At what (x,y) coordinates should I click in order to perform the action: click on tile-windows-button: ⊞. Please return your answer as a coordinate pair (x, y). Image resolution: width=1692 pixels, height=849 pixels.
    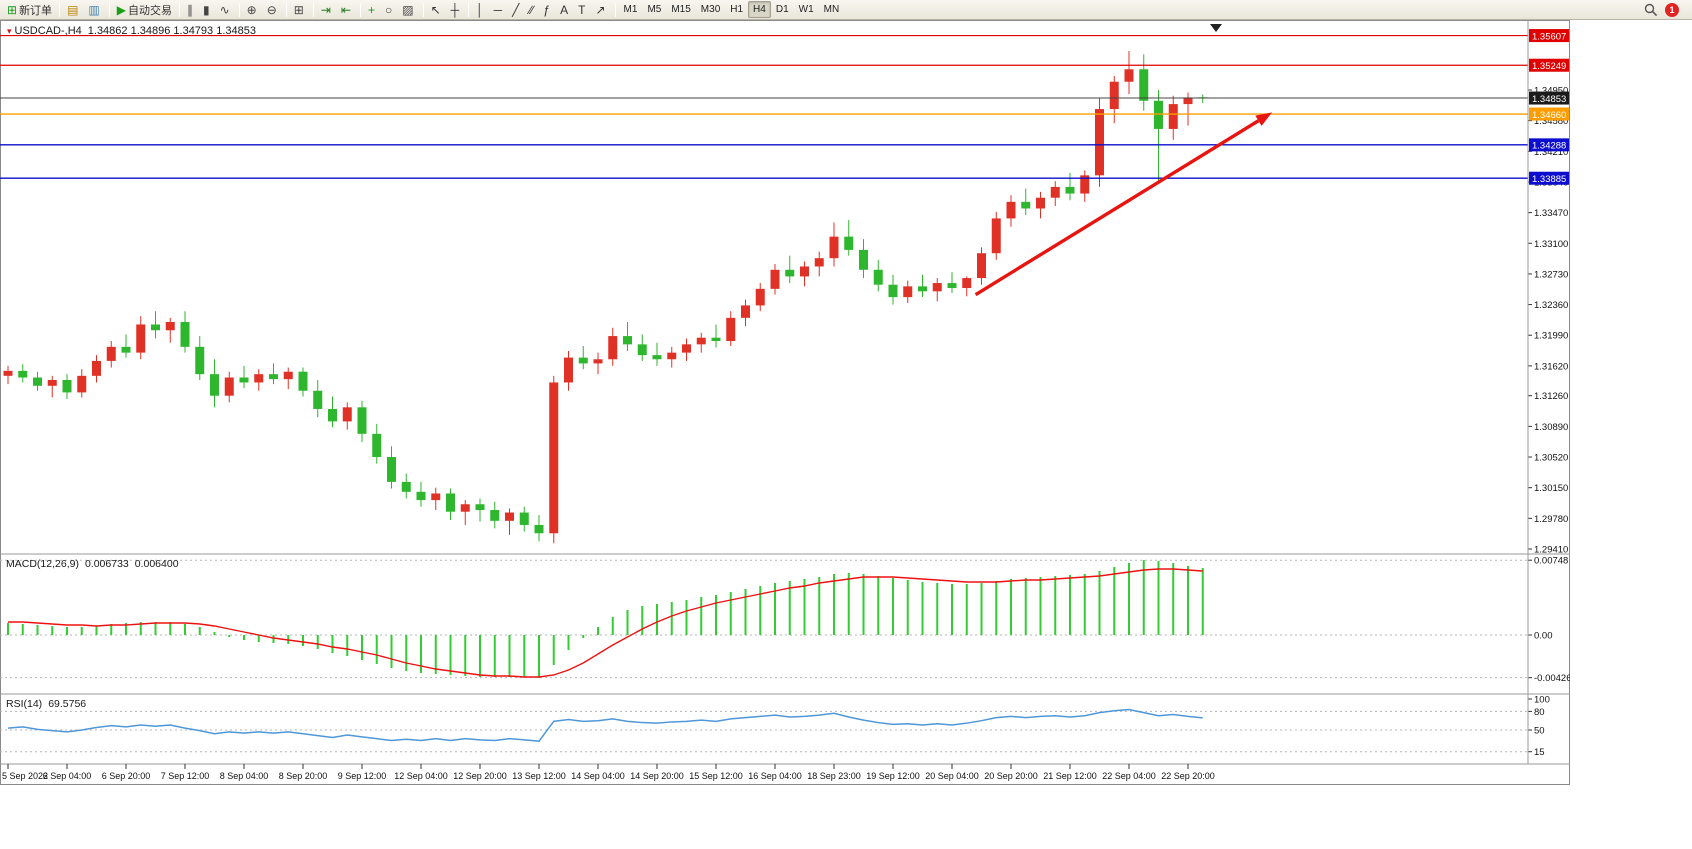
    Looking at the image, I should click on (300, 9).